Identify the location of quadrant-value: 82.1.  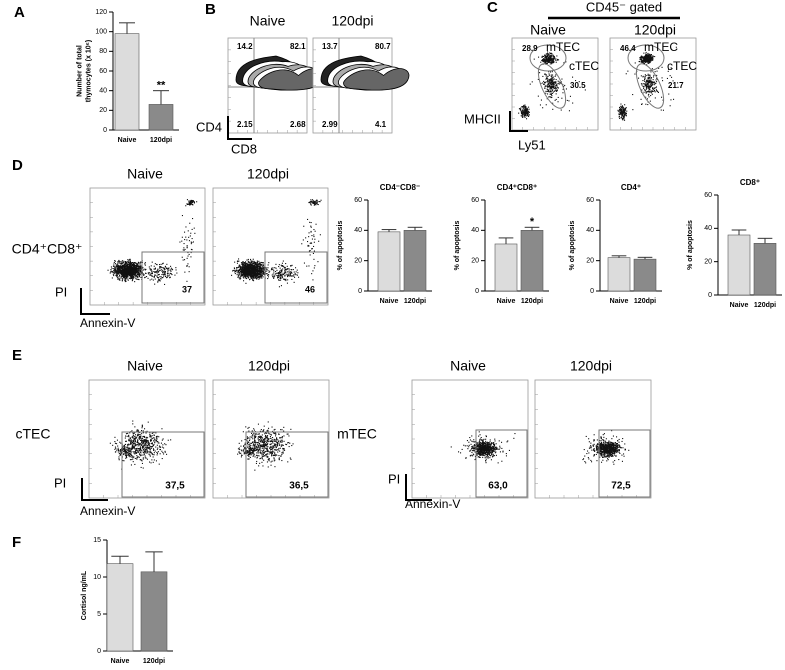
(298, 46).